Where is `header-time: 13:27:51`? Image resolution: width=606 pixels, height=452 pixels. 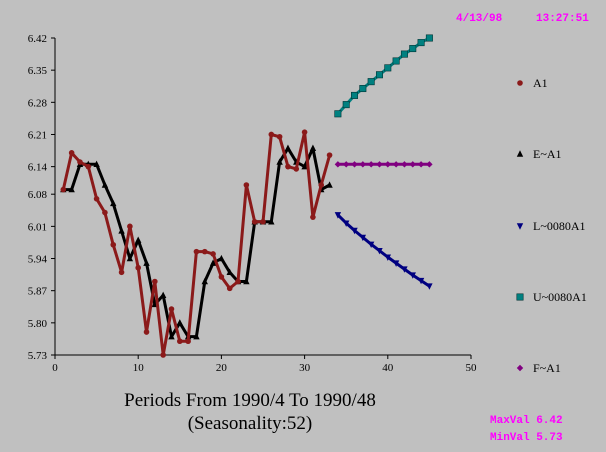 header-time: 13:27:51 is located at coordinates (562, 19).